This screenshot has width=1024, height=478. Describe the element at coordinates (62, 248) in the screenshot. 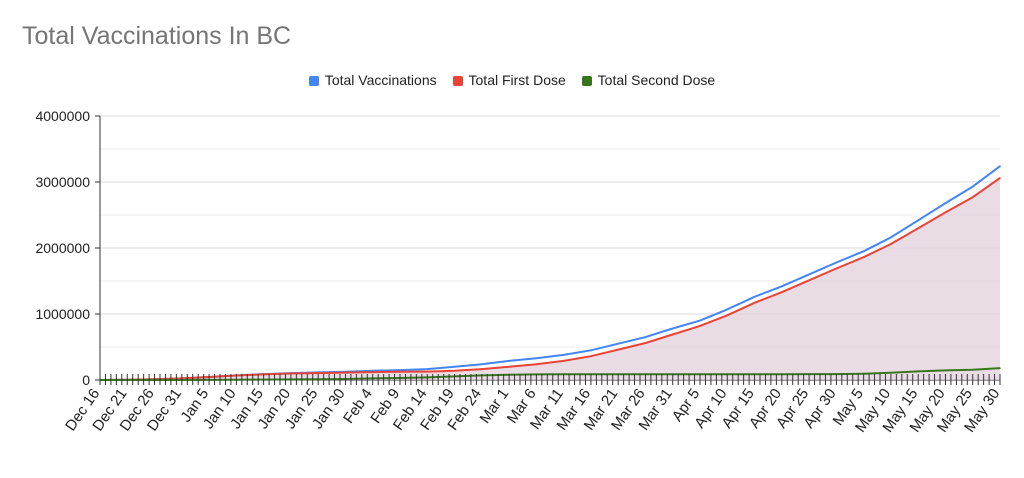

I see `y-tick-label: 2000000` at that location.